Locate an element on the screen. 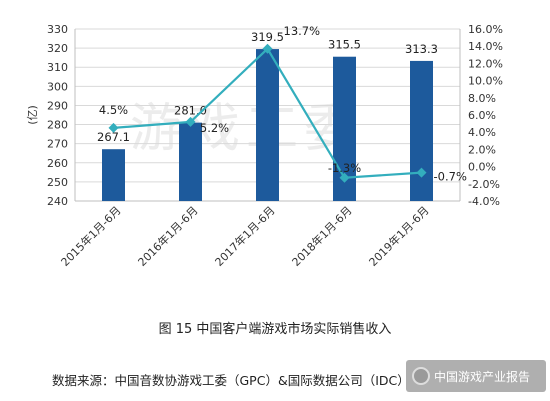  figure-caption: 图 15 中国客户端游戏市场实际销售收入 is located at coordinates (275, 329).